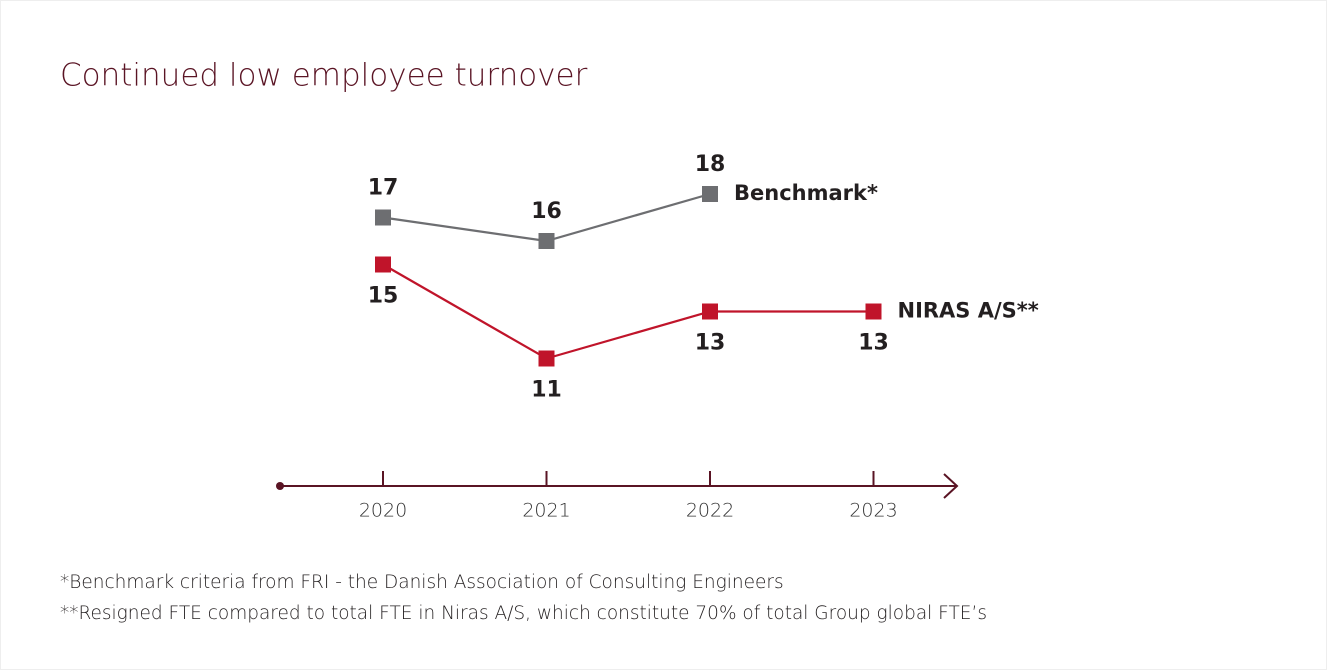 The height and width of the screenshot is (670, 1327). What do you see at coordinates (546, 511) in the screenshot?
I see `x-tick-label: 2021` at bounding box center [546, 511].